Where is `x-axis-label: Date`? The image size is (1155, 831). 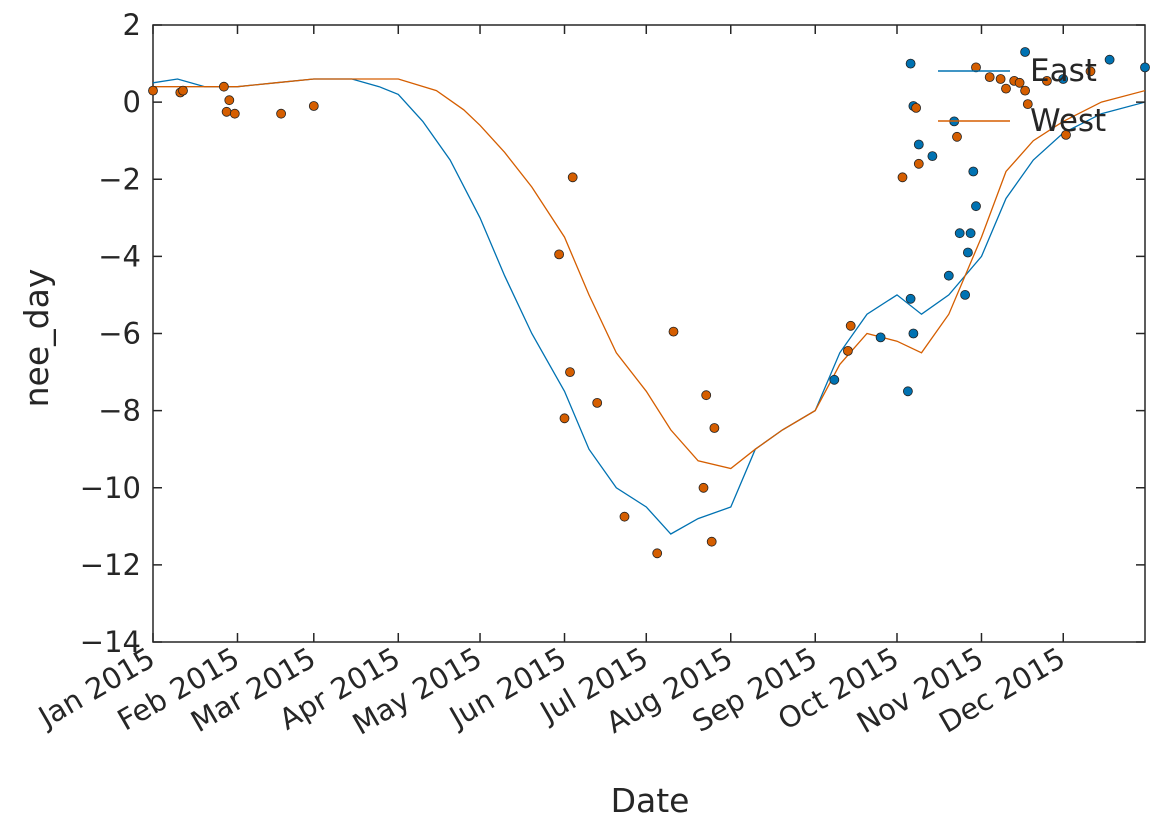 x-axis-label: Date is located at coordinates (650, 800).